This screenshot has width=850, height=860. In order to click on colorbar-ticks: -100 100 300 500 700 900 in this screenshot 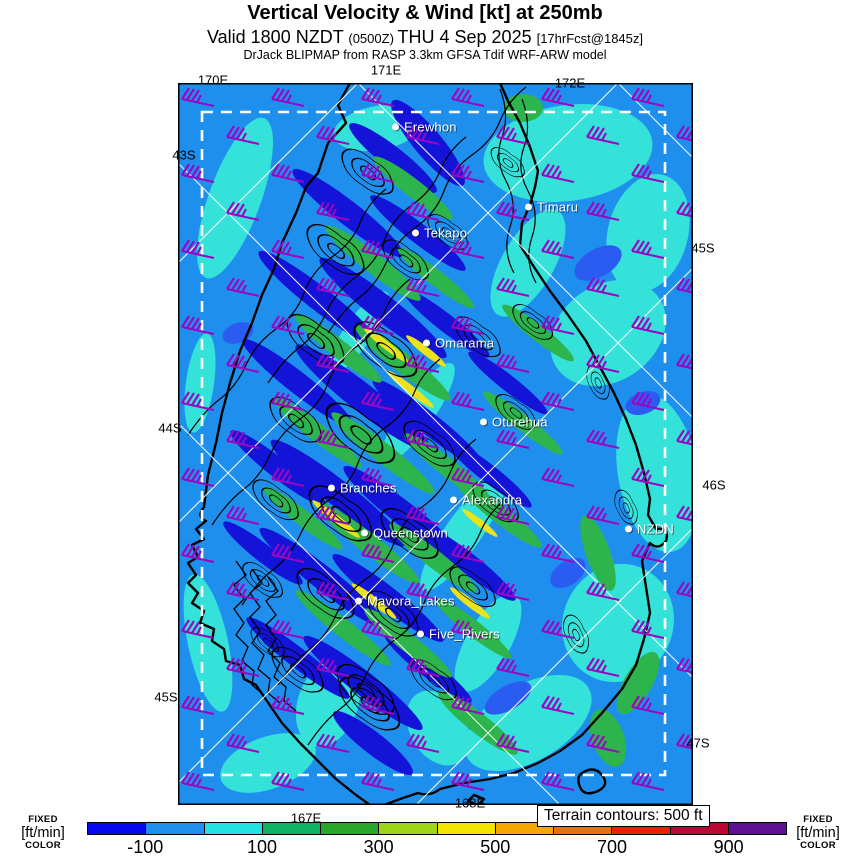, I will do `click(437, 848)`.